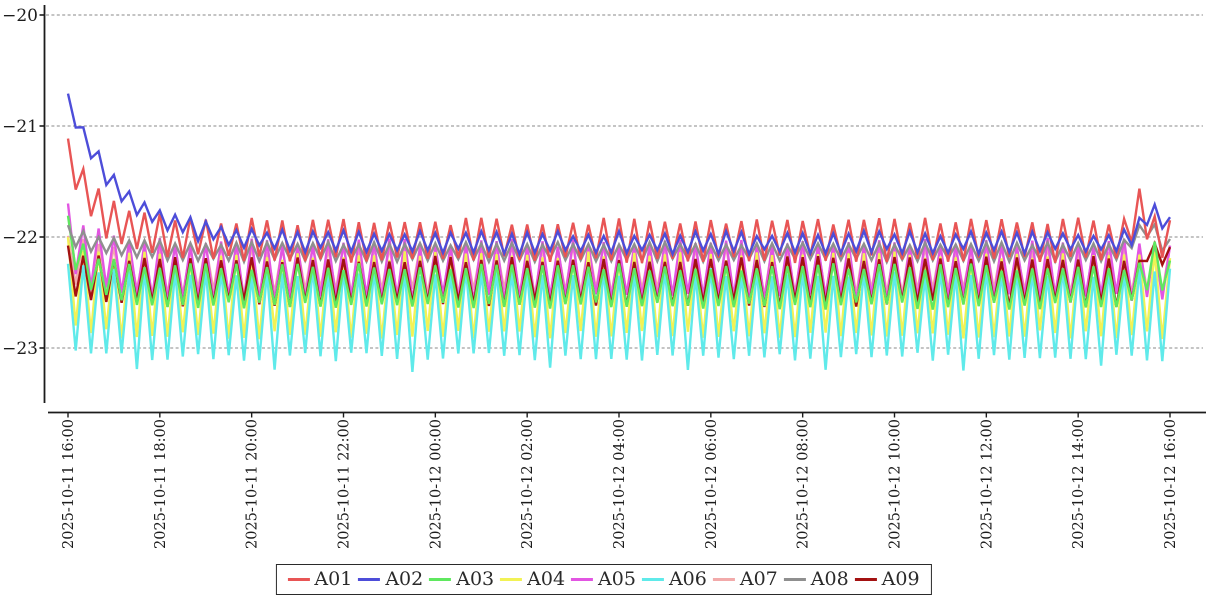 The height and width of the screenshot is (600, 1207). What do you see at coordinates (1079, 484) in the screenshot?
I see `x-tick-label: 2025-10-12 14:00` at bounding box center [1079, 484].